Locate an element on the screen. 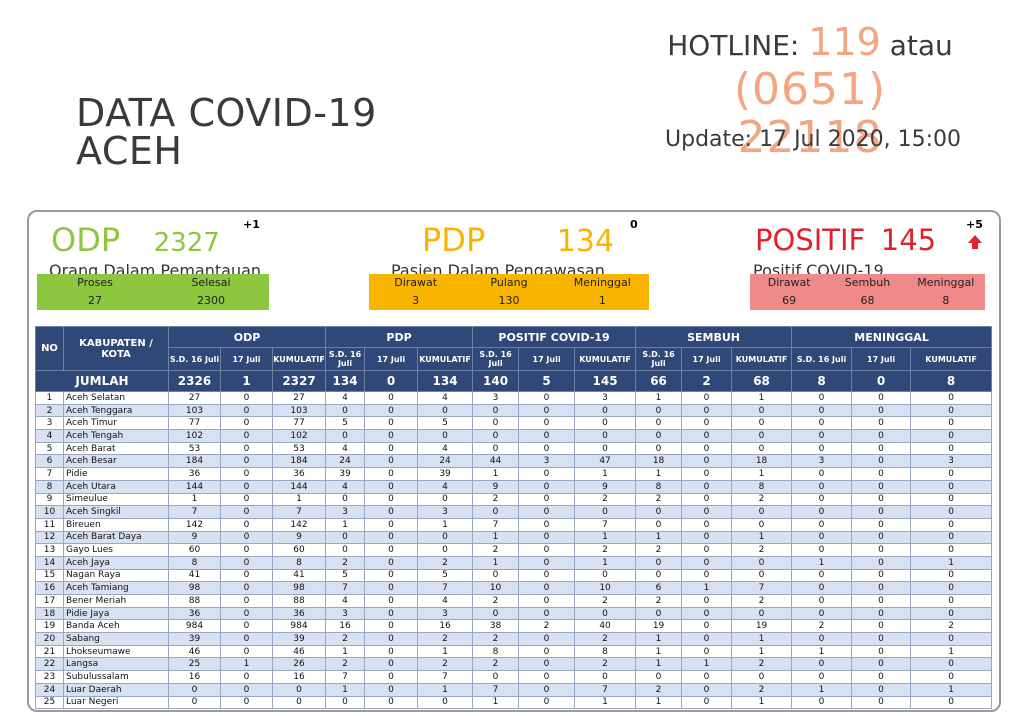 This screenshot has width=1024, height=716. arrow-up-icon is located at coordinates (975, 244).